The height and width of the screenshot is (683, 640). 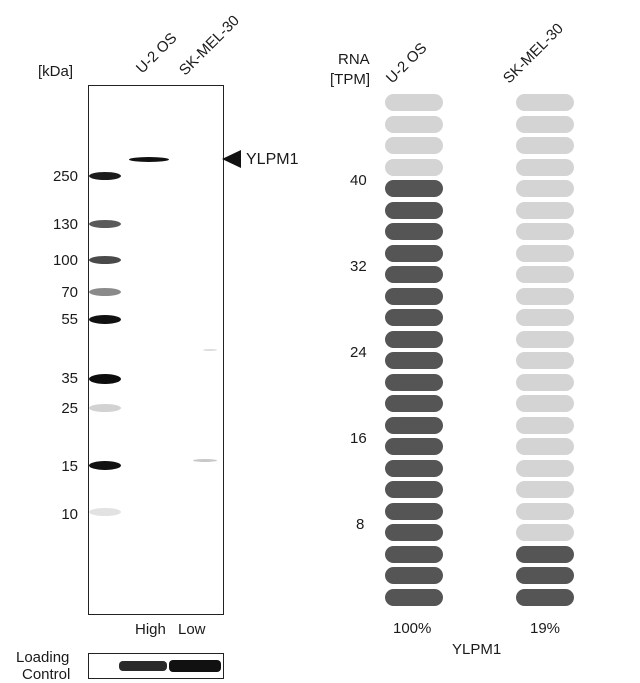 I want to click on faint-band-skmel30-lower, so click(x=205, y=460).